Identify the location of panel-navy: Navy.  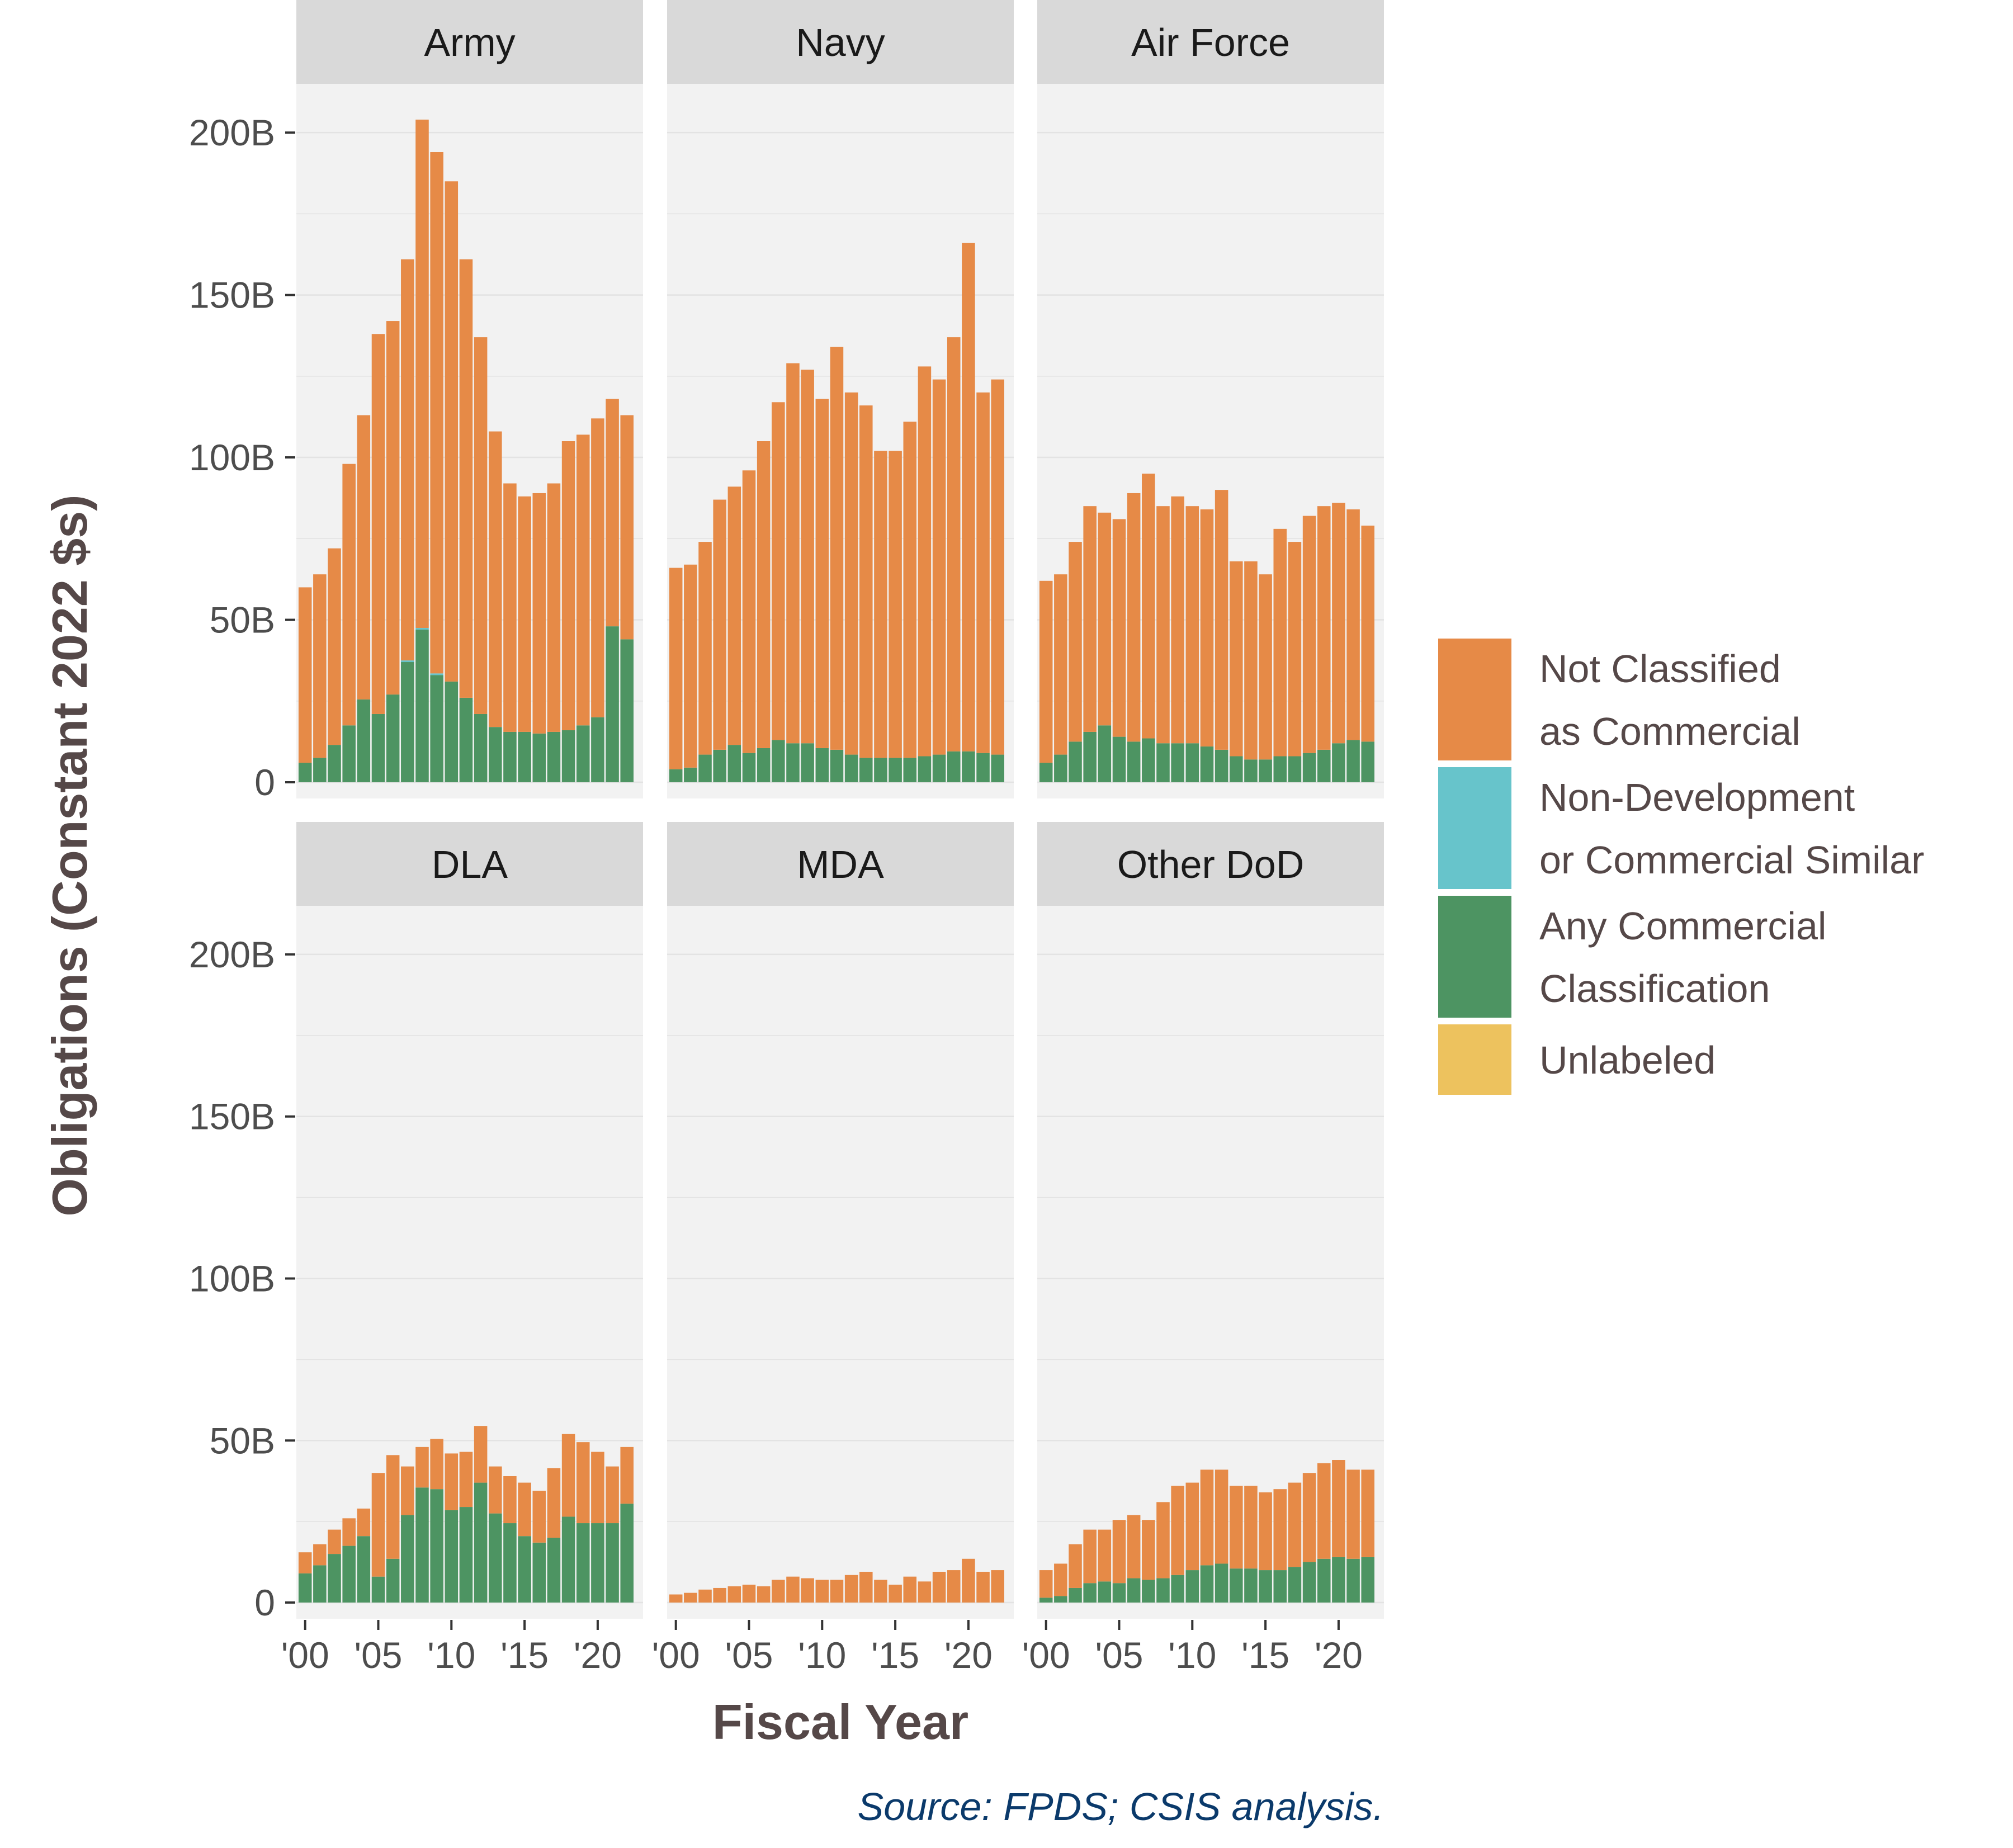
(841, 399).